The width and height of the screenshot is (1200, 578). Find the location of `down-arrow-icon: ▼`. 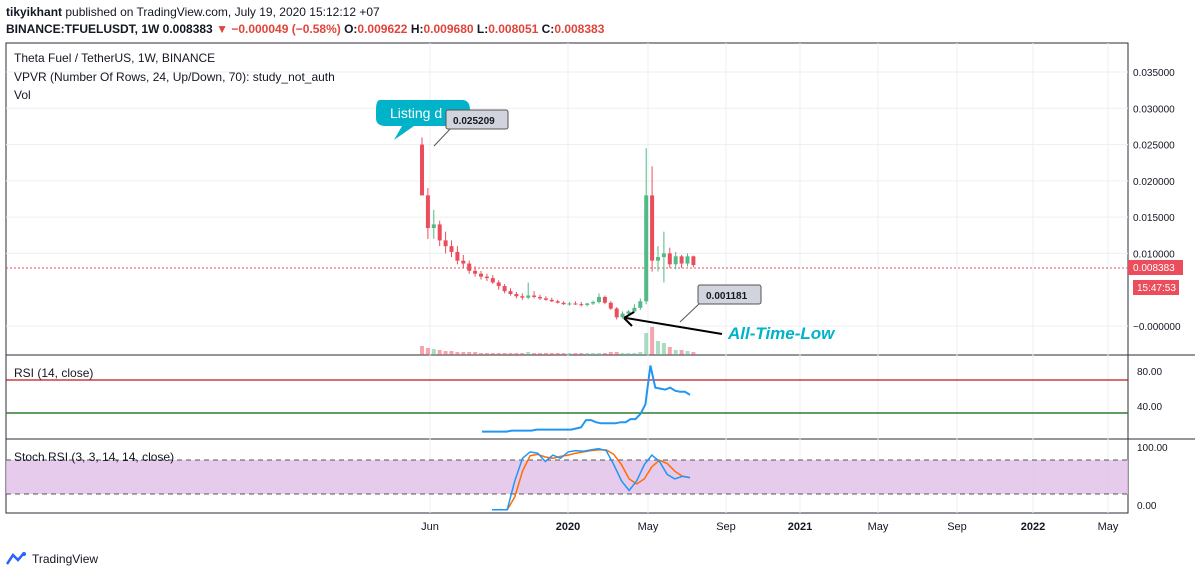

down-arrow-icon: ▼ is located at coordinates (222, 29).